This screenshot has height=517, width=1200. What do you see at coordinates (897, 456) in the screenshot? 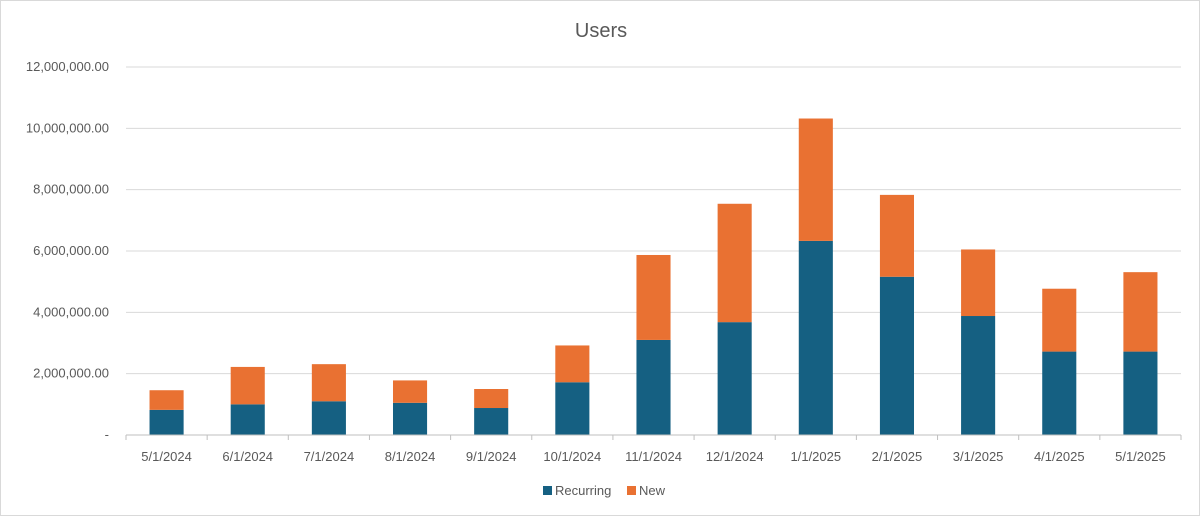
I see `x-tick-label: 2/1/2025` at bounding box center [897, 456].